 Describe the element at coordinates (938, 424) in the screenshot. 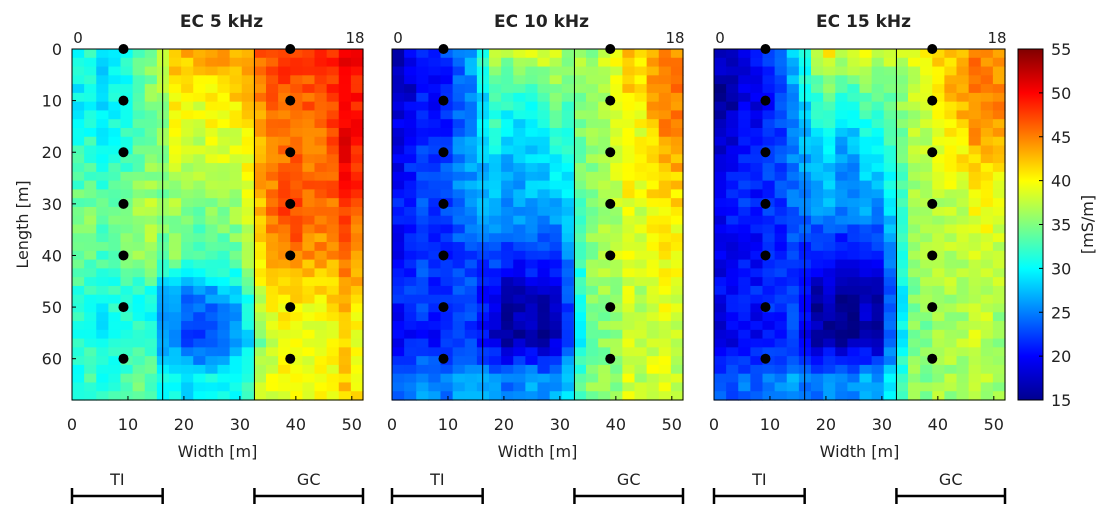

I see `x-tick-label: 40` at that location.